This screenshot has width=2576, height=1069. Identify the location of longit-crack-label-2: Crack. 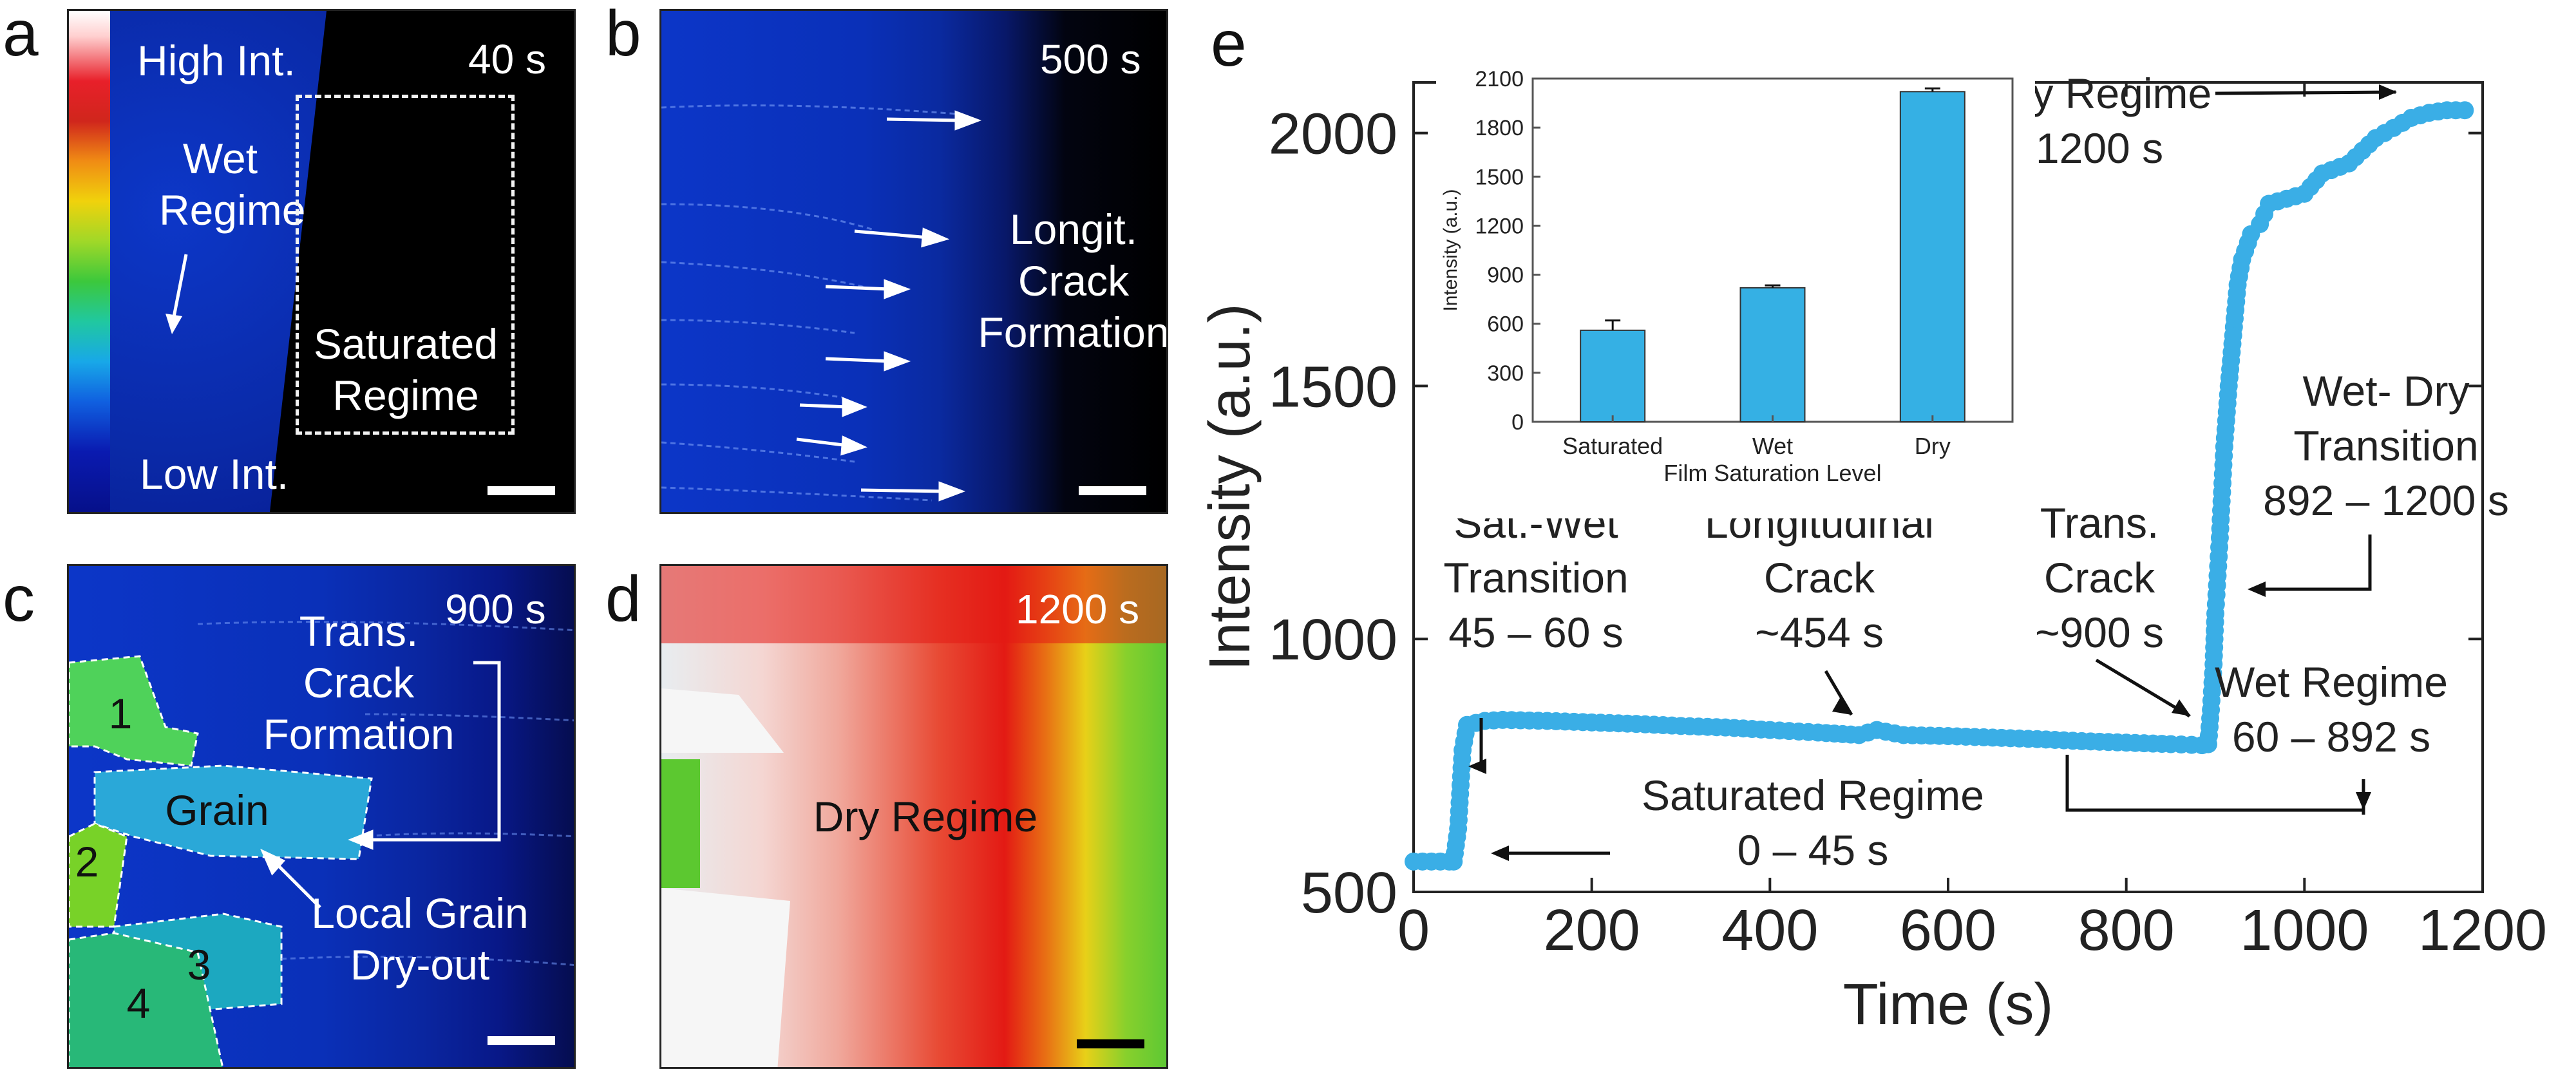
(1074, 281).